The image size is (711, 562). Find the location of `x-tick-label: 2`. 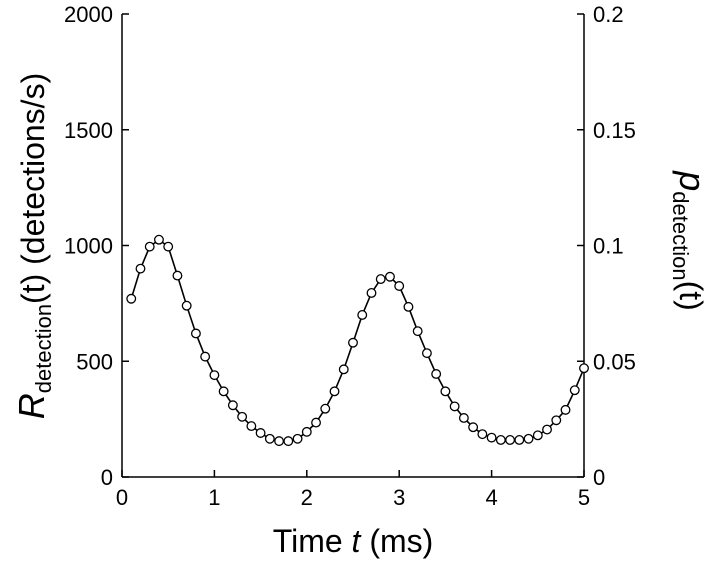

x-tick-label: 2 is located at coordinates (307, 497).